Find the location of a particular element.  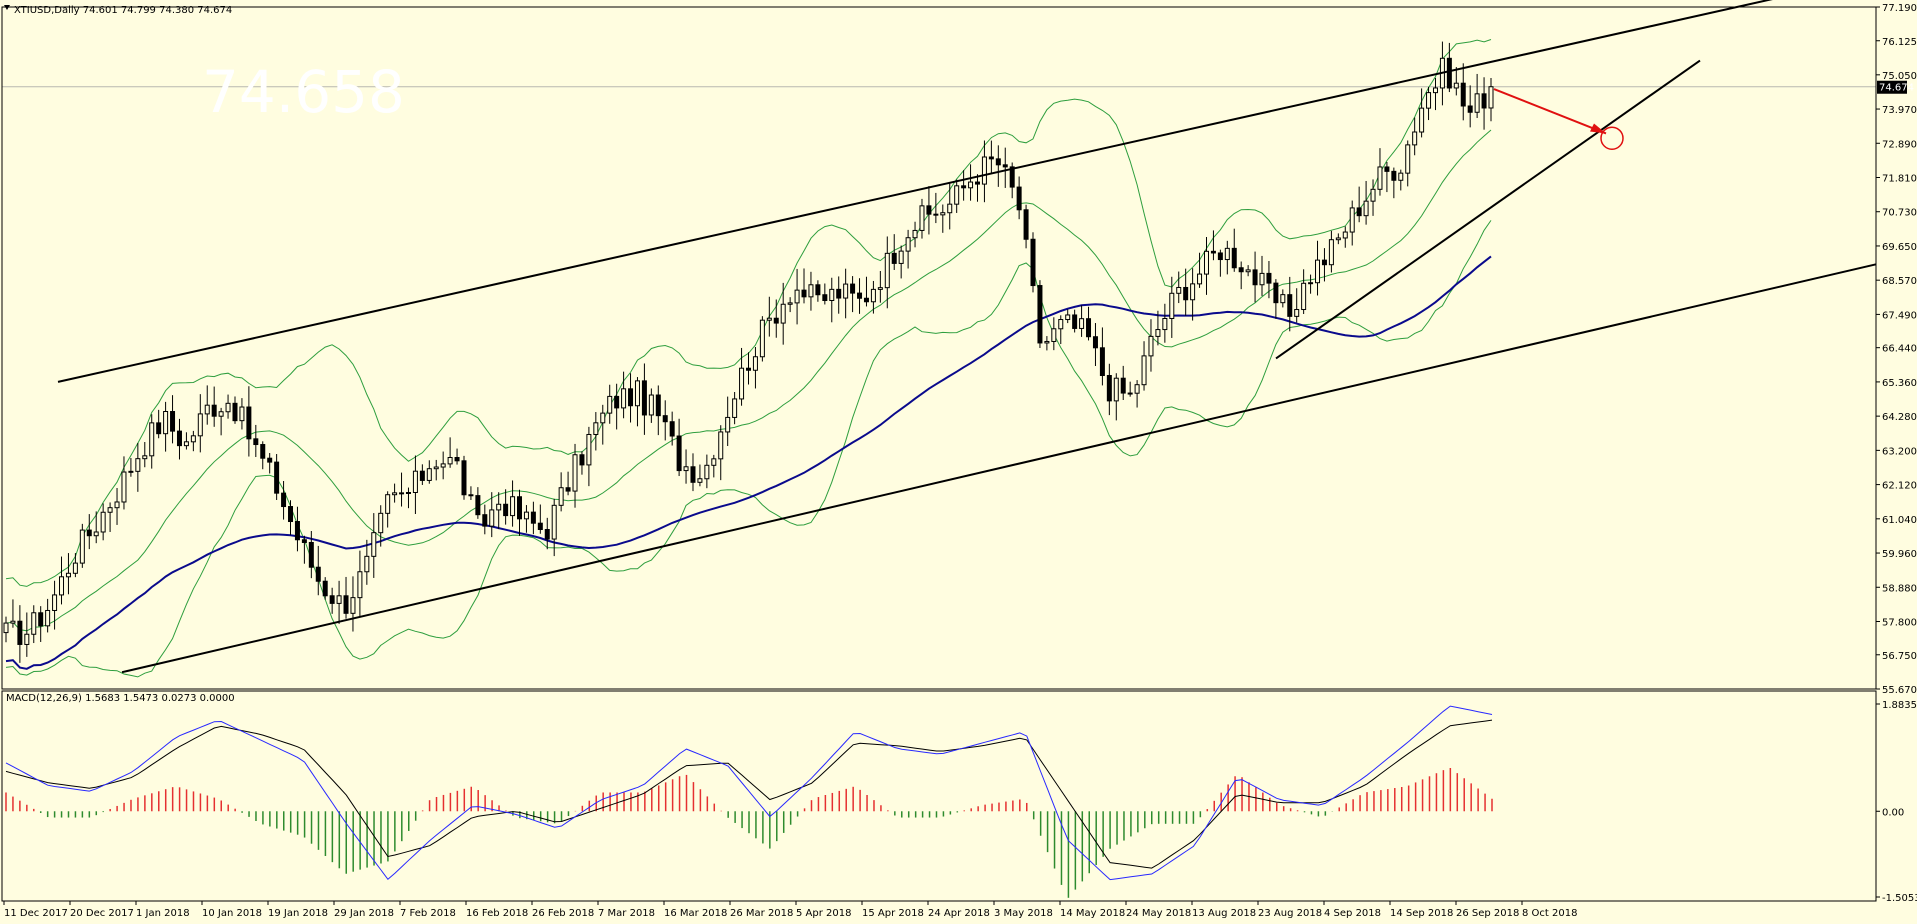

price-tick-label: 62.120 is located at coordinates (1899, 486).